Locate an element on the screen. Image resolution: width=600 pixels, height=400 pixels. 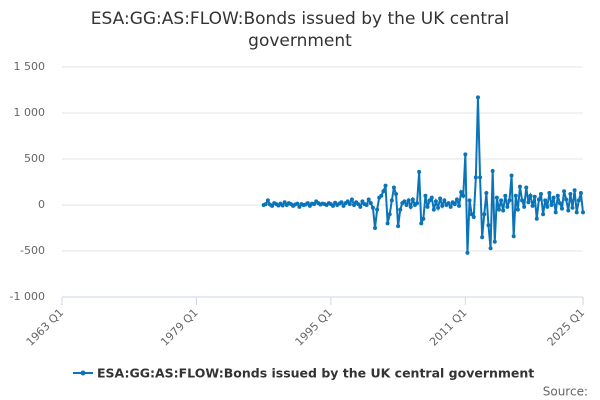
y-tick-label: -1 000 is located at coordinates (27, 296).